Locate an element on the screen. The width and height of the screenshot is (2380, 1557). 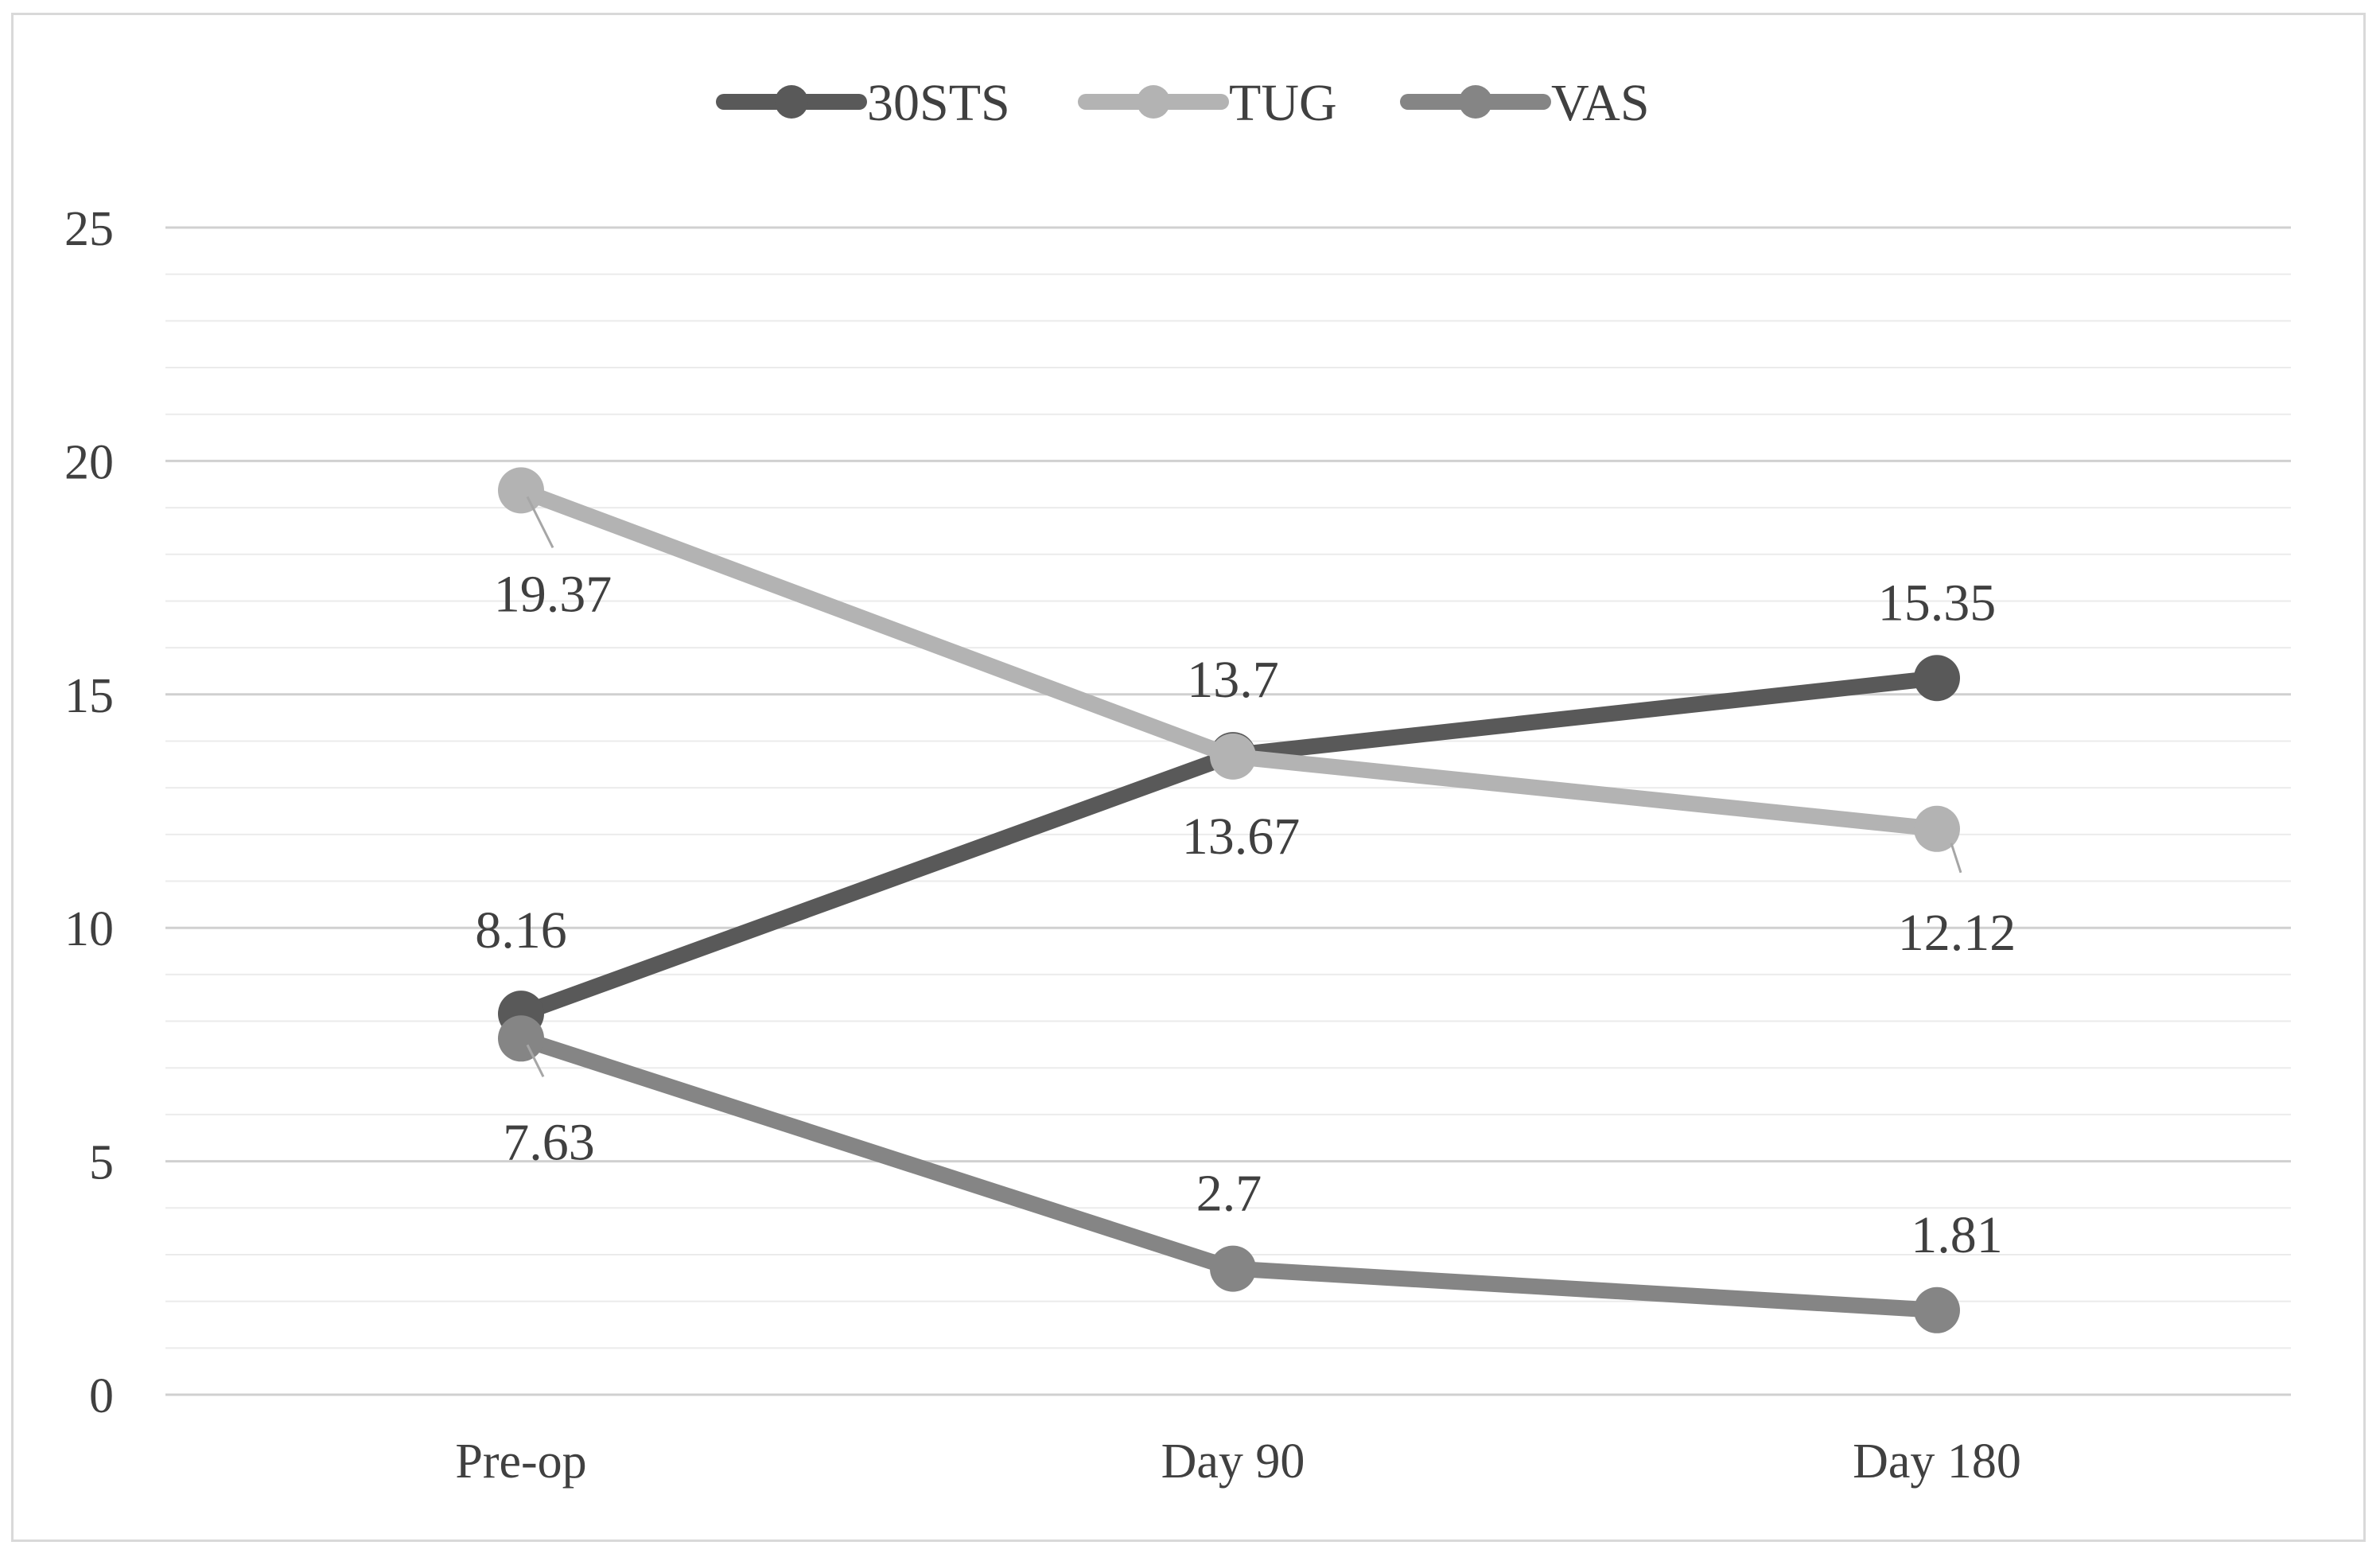
legend-marker-vas is located at coordinates (1475, 102).